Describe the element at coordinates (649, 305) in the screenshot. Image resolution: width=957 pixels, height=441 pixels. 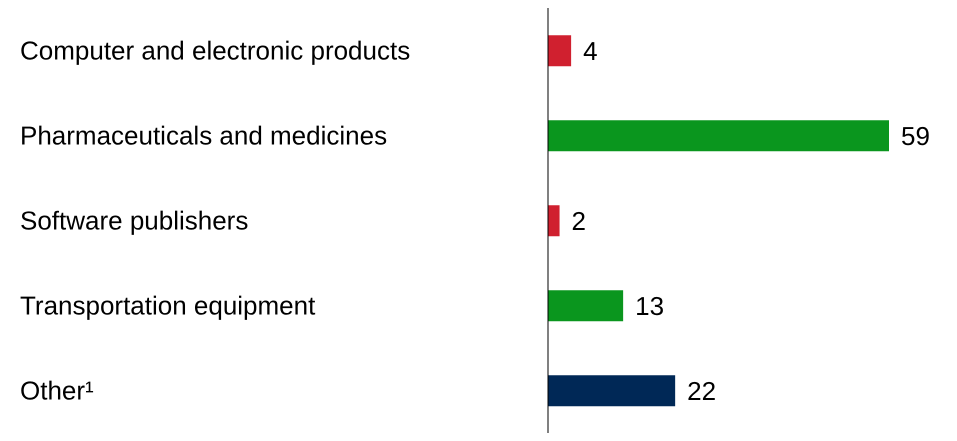
I see `data-label: 13` at that location.